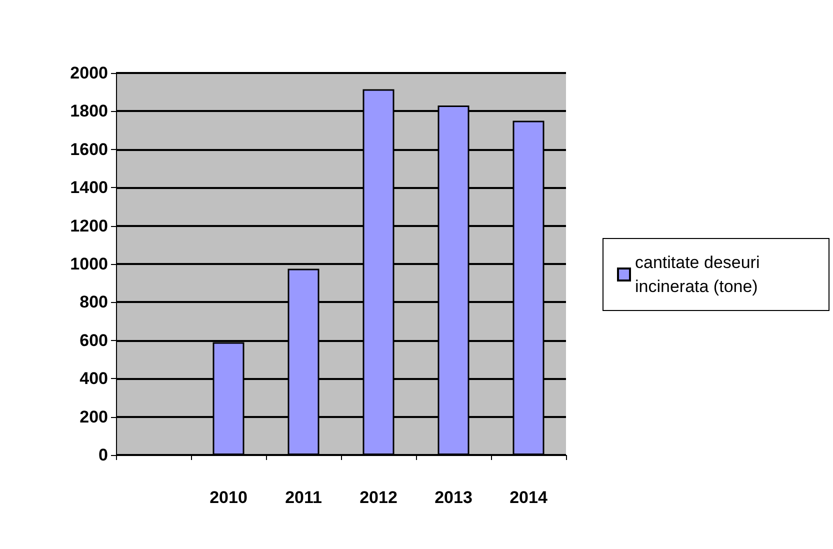 Image resolution: width=833 pixels, height=549 pixels. I want to click on legend-label: cantitate deseuri incinerata (tone), so click(699, 274).